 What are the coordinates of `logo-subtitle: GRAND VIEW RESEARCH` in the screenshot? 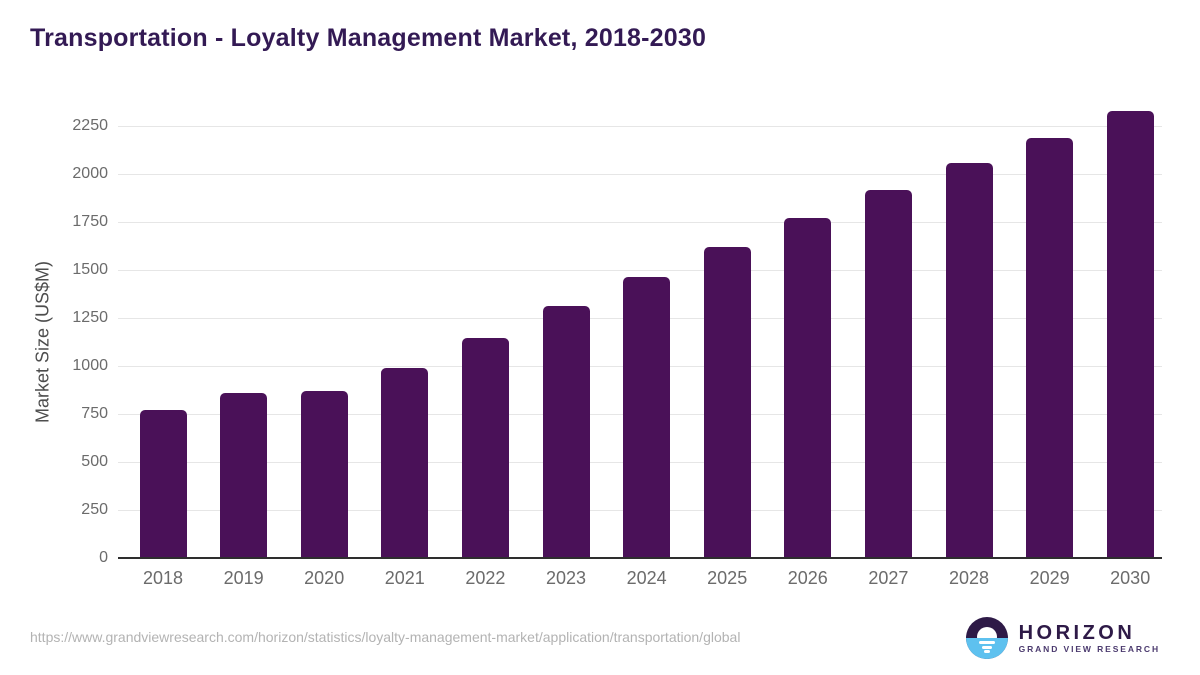 It's located at (1089, 649).